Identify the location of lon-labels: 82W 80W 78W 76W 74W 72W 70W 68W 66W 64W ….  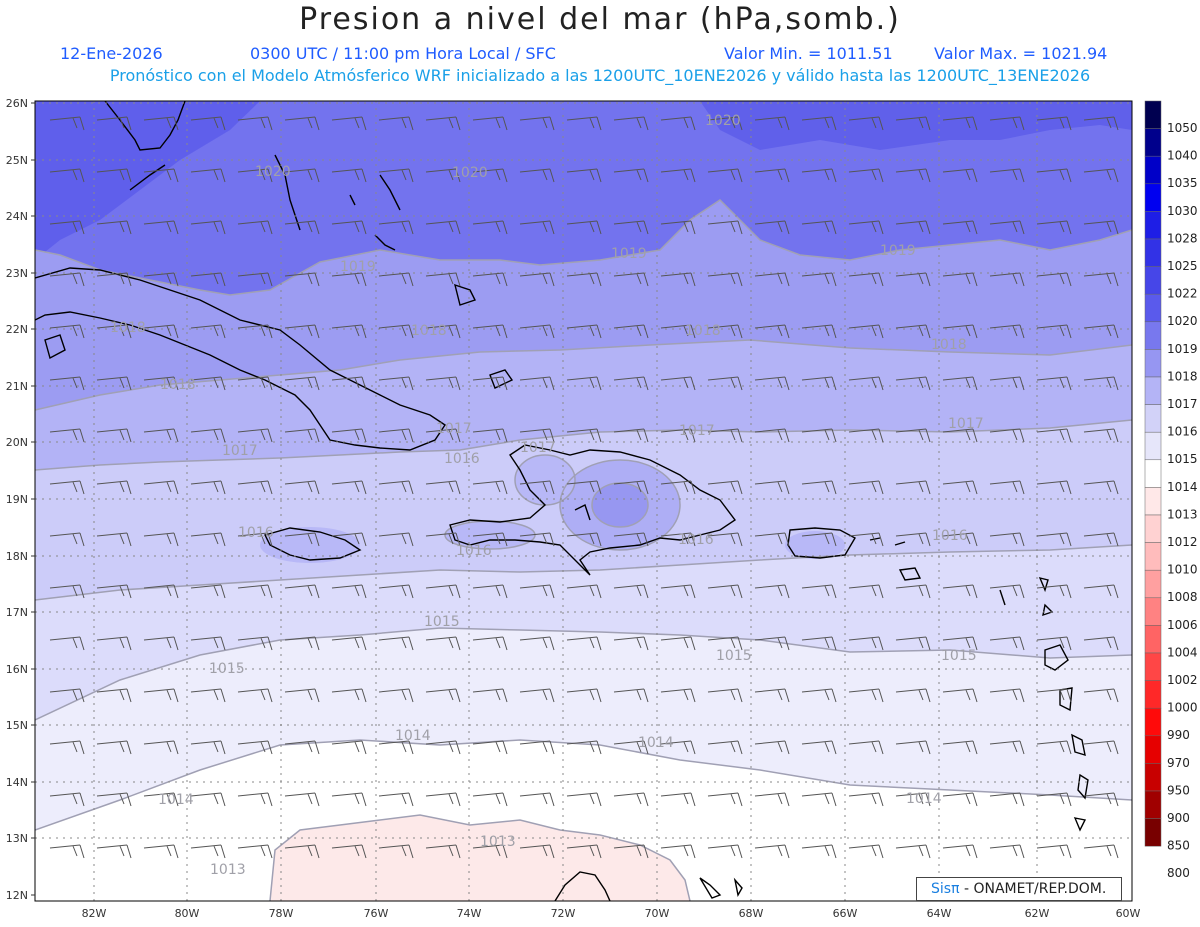
(611, 913).